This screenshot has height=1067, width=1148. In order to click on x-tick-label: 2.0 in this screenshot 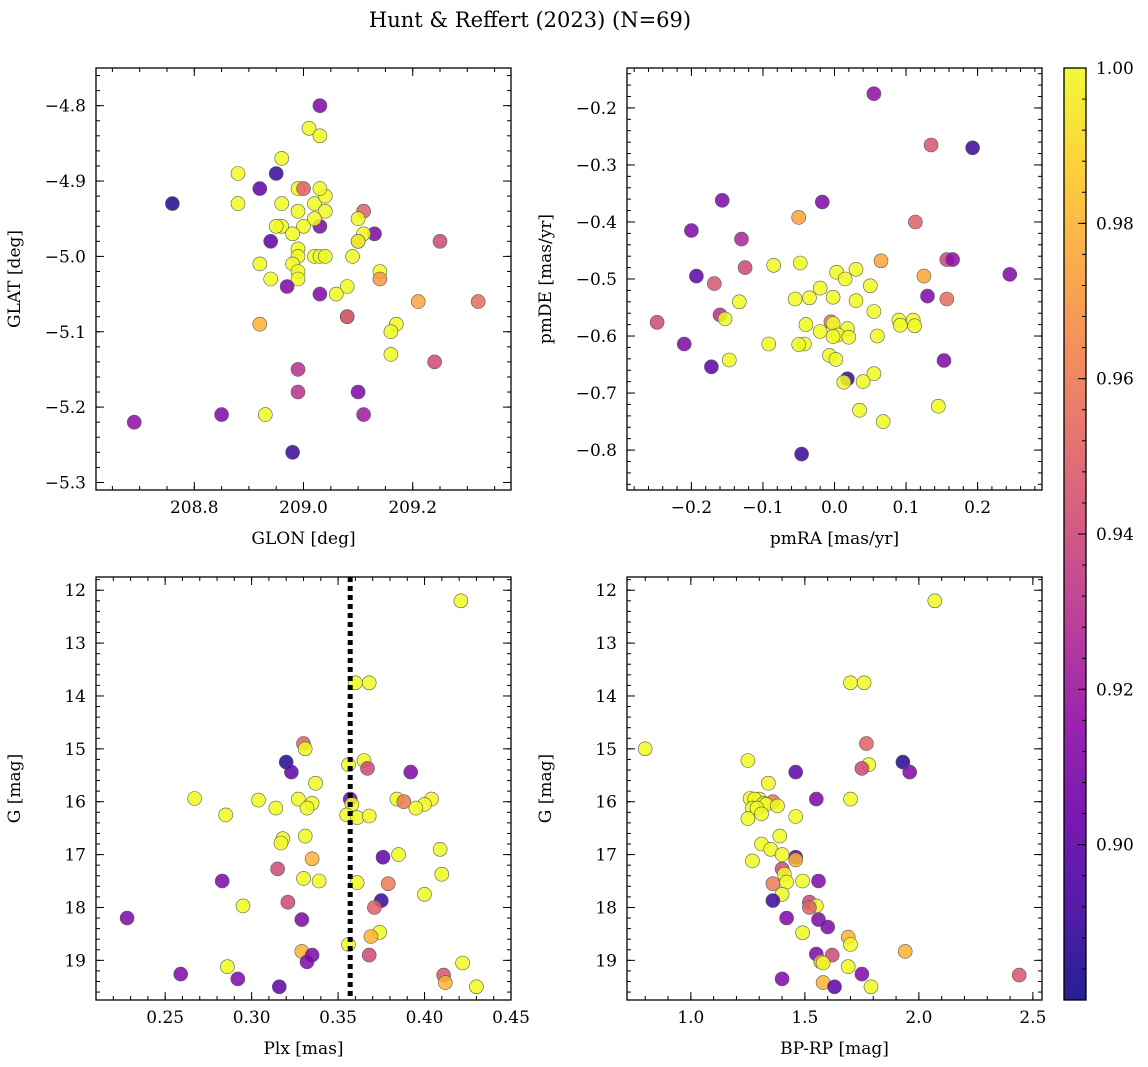, I will do `click(918, 1018)`.